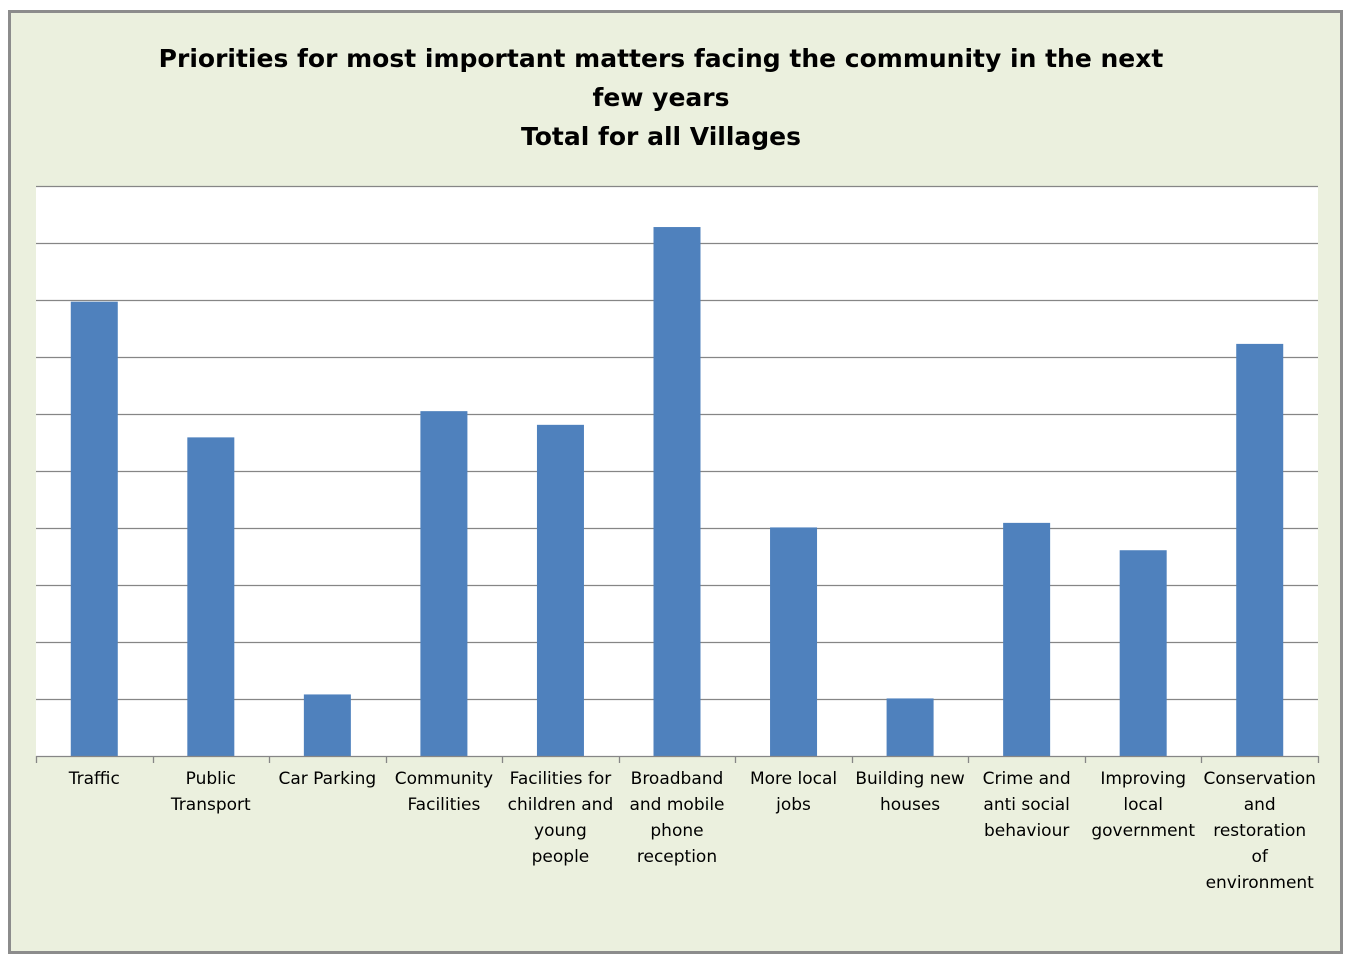 The height and width of the screenshot is (958, 1347). Describe the element at coordinates (676, 805) in the screenshot. I see `x-tick-label-line: and mobile` at that location.